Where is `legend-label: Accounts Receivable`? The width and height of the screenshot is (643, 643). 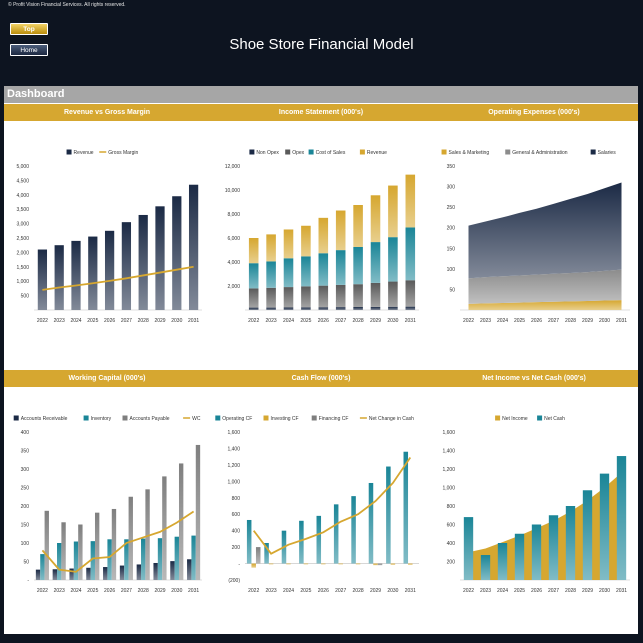
legend-label: Accounts Receivable is located at coordinates (44, 419).